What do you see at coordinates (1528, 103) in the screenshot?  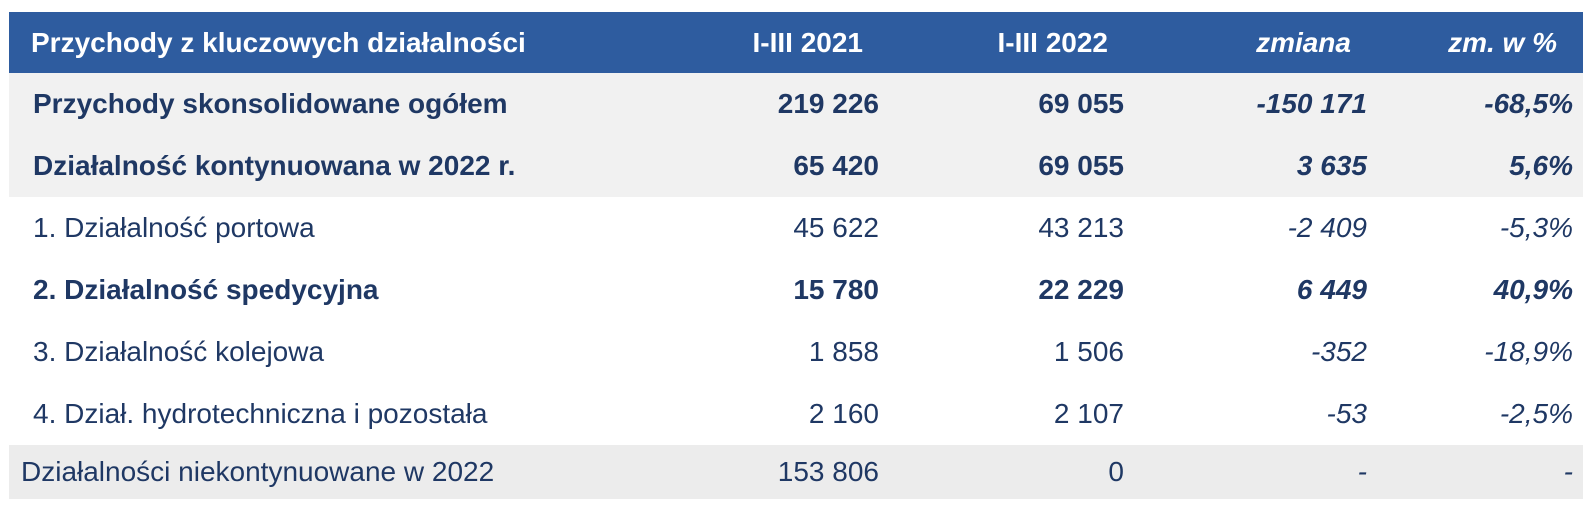 I see `value-change-pct: -68,5%` at bounding box center [1528, 103].